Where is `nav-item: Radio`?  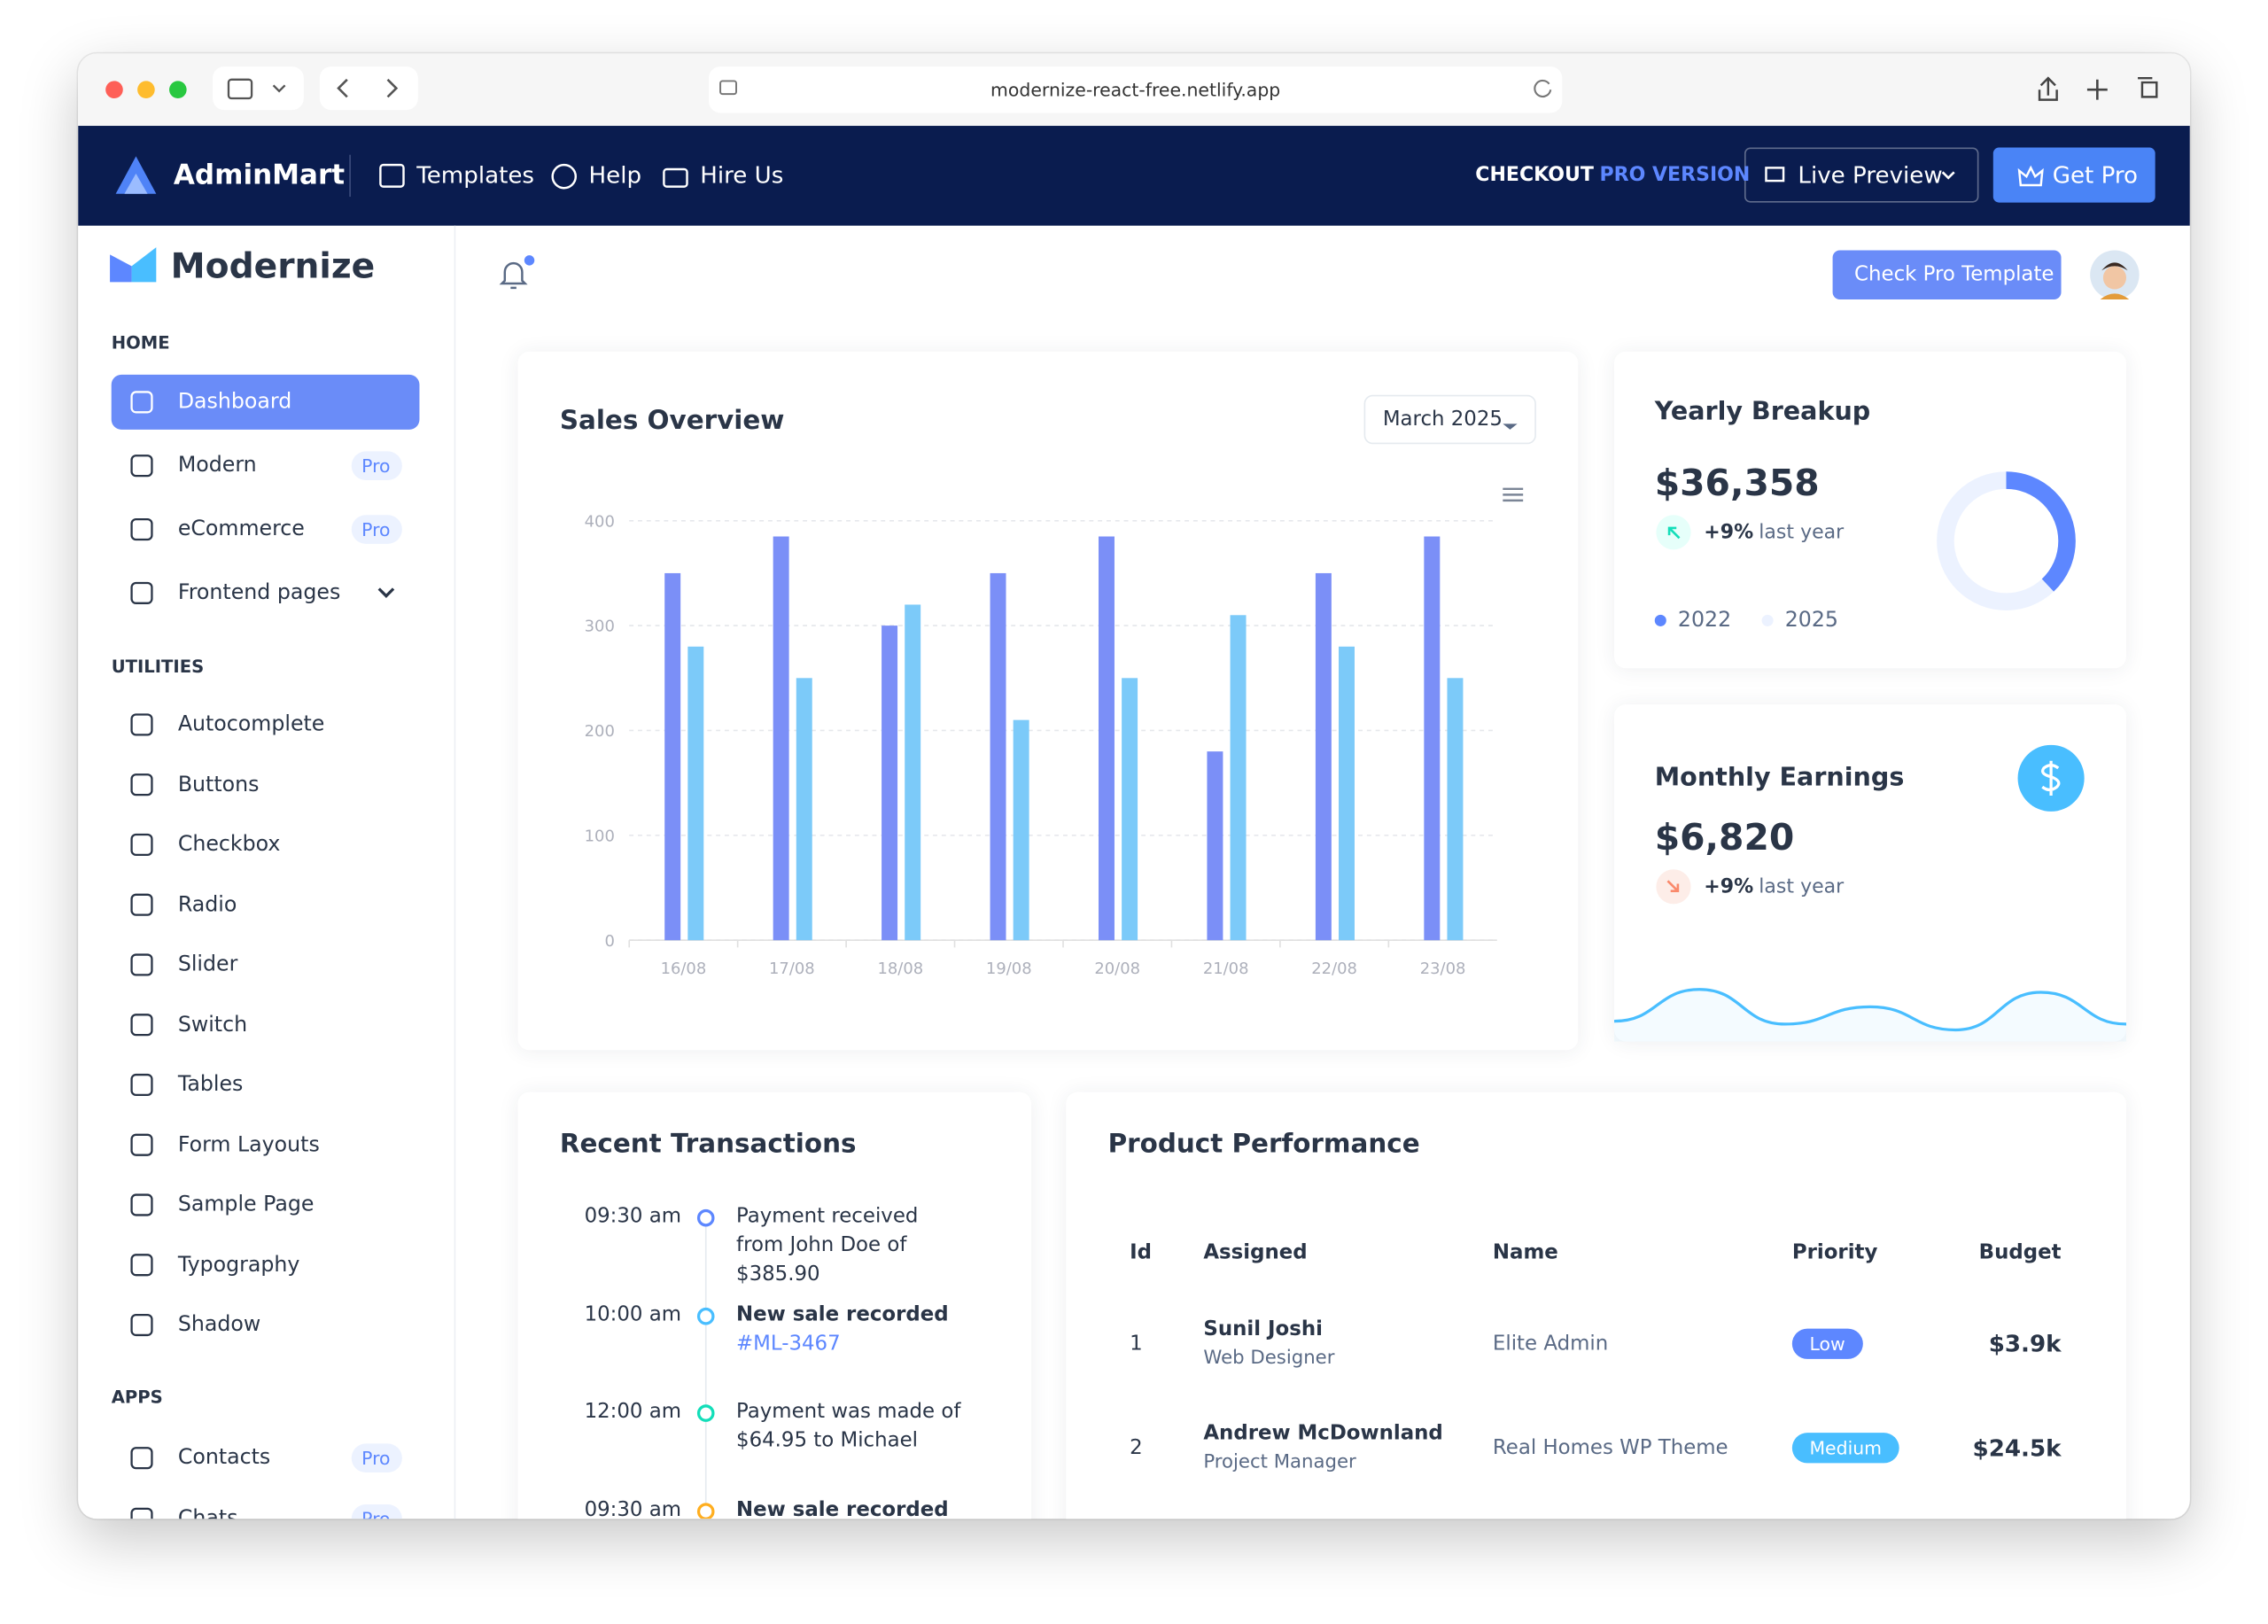
nav-item: Radio is located at coordinates (207, 905).